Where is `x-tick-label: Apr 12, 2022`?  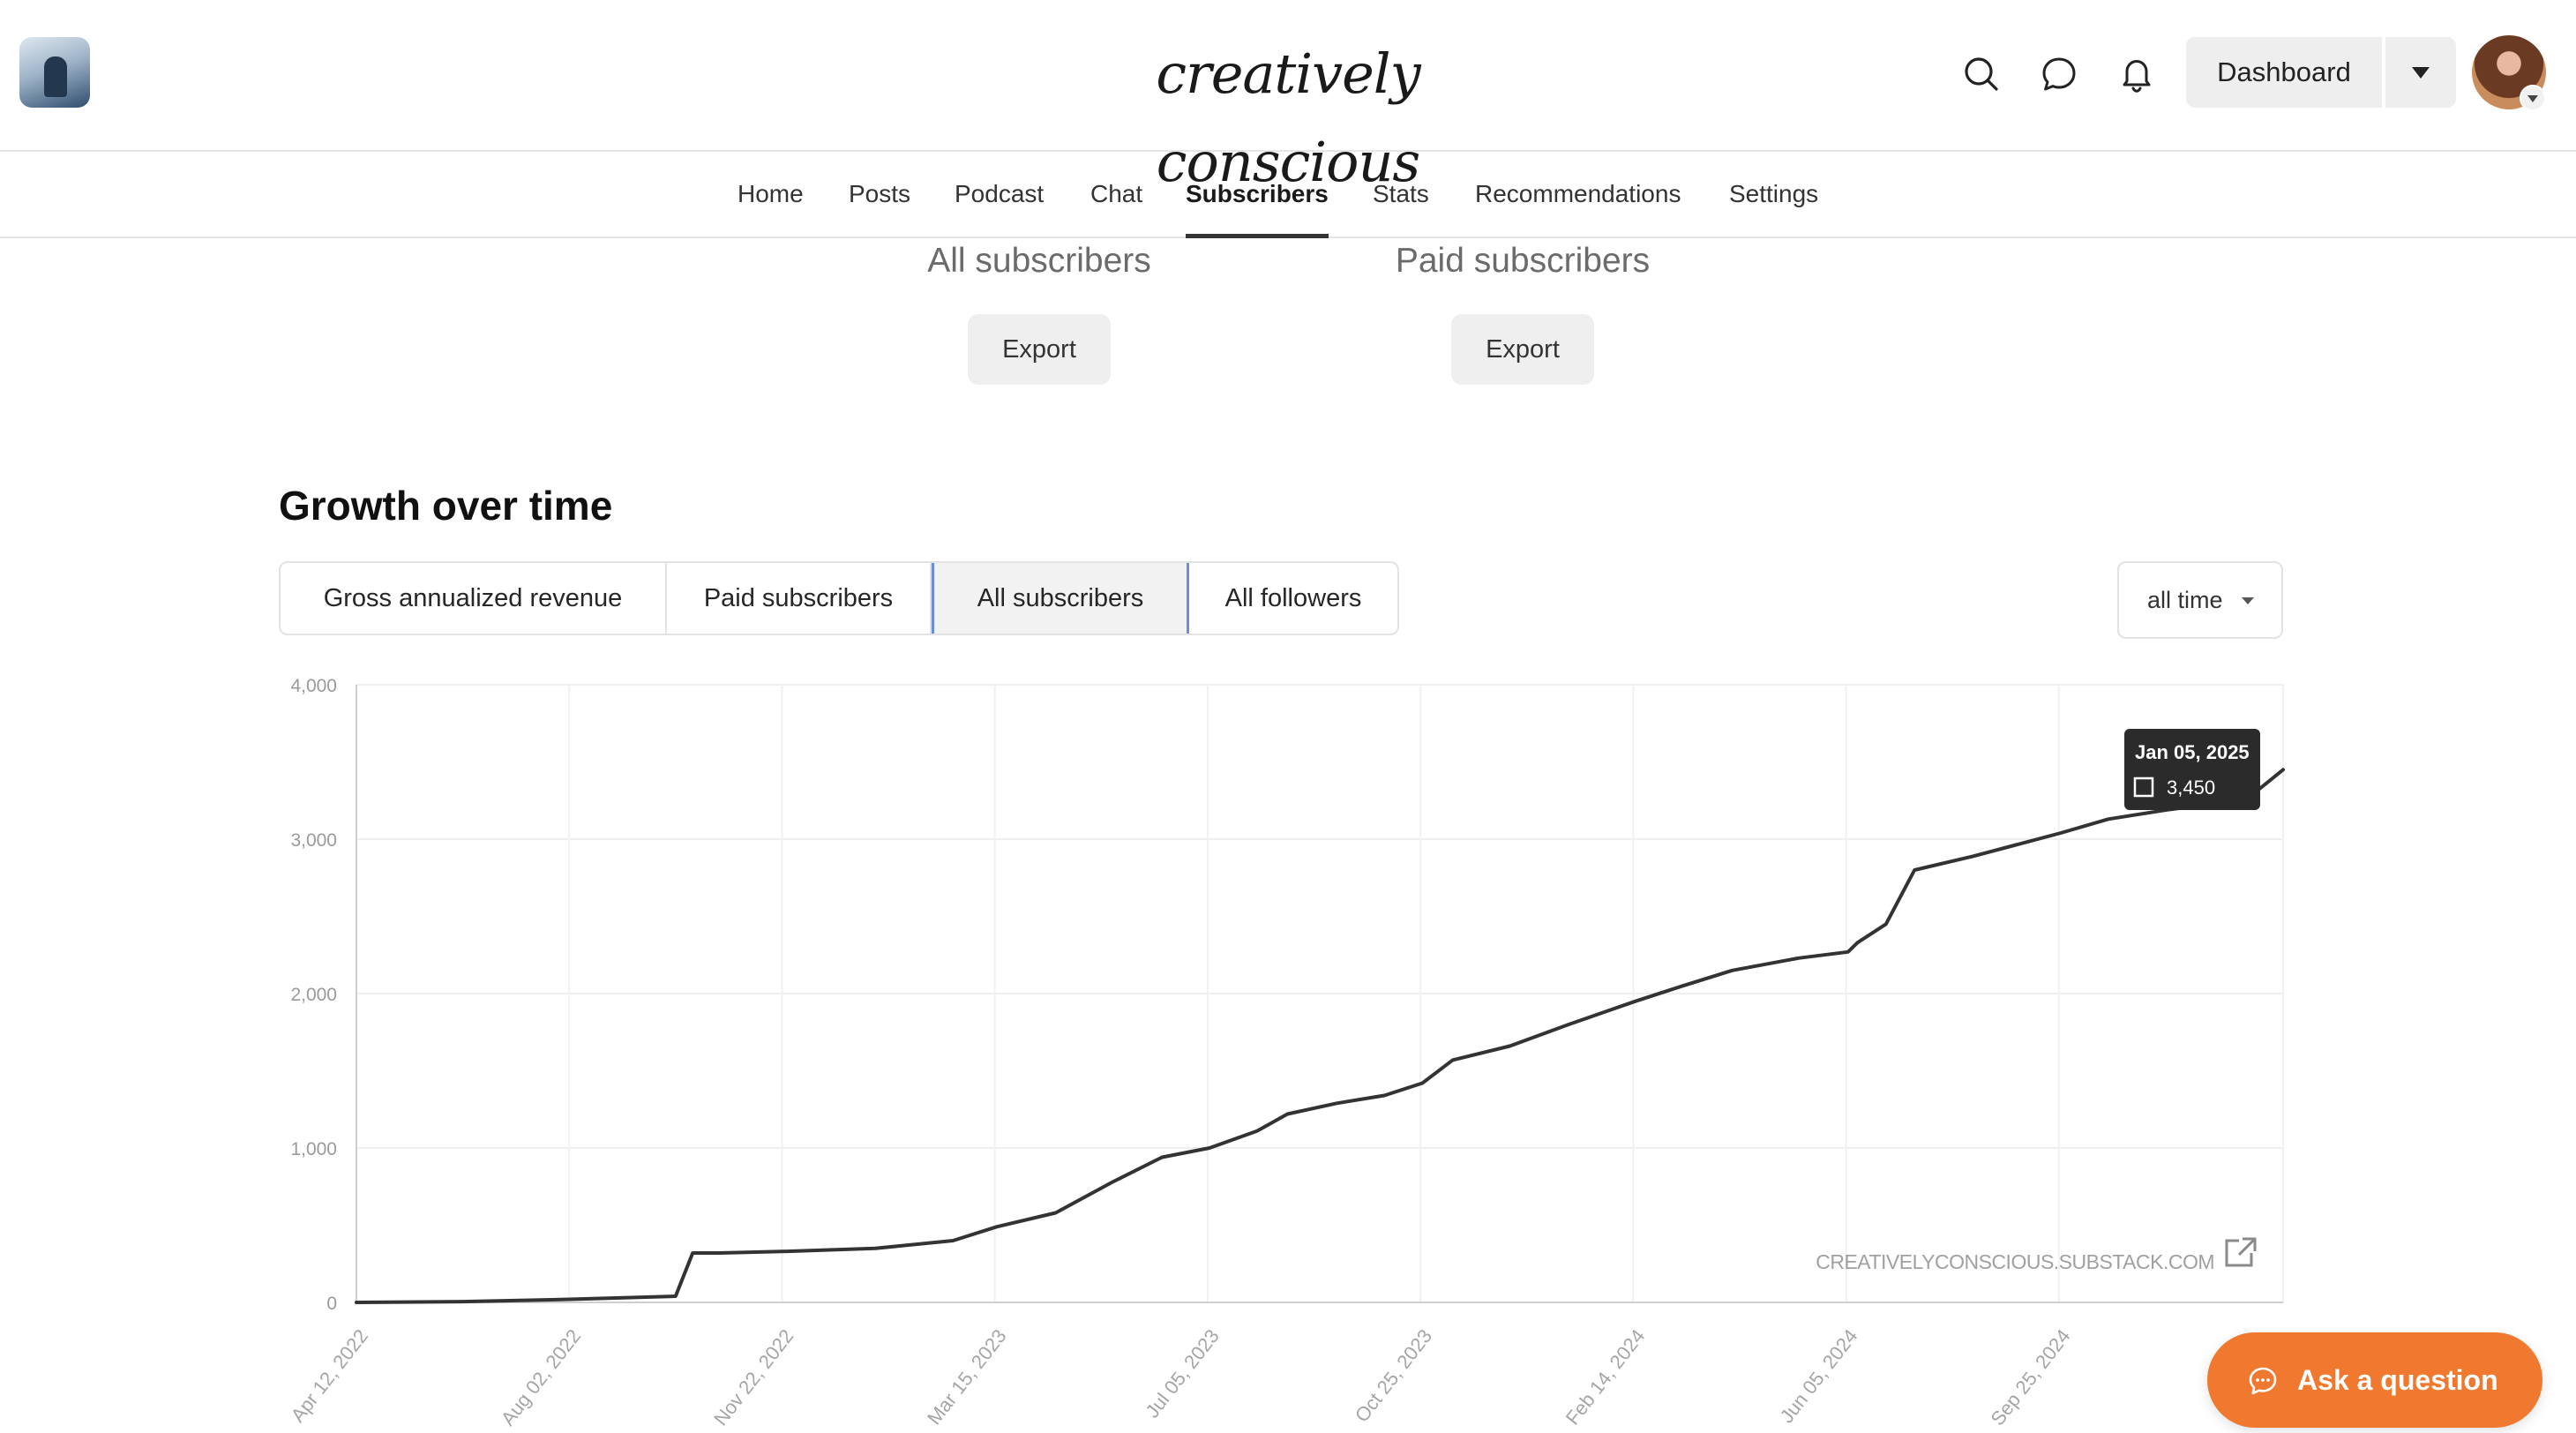 x-tick-label: Apr 12, 2022 is located at coordinates (330, 1376).